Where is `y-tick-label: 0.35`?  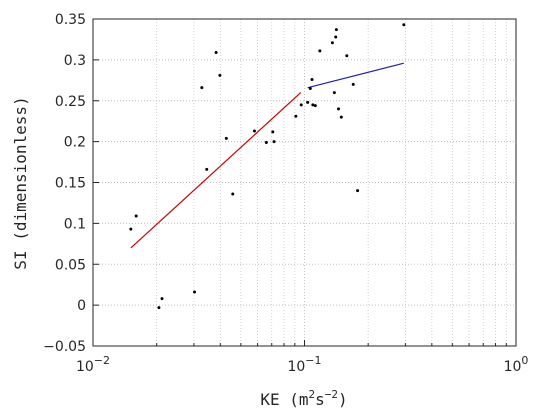 y-tick-label: 0.35 is located at coordinates (70, 20).